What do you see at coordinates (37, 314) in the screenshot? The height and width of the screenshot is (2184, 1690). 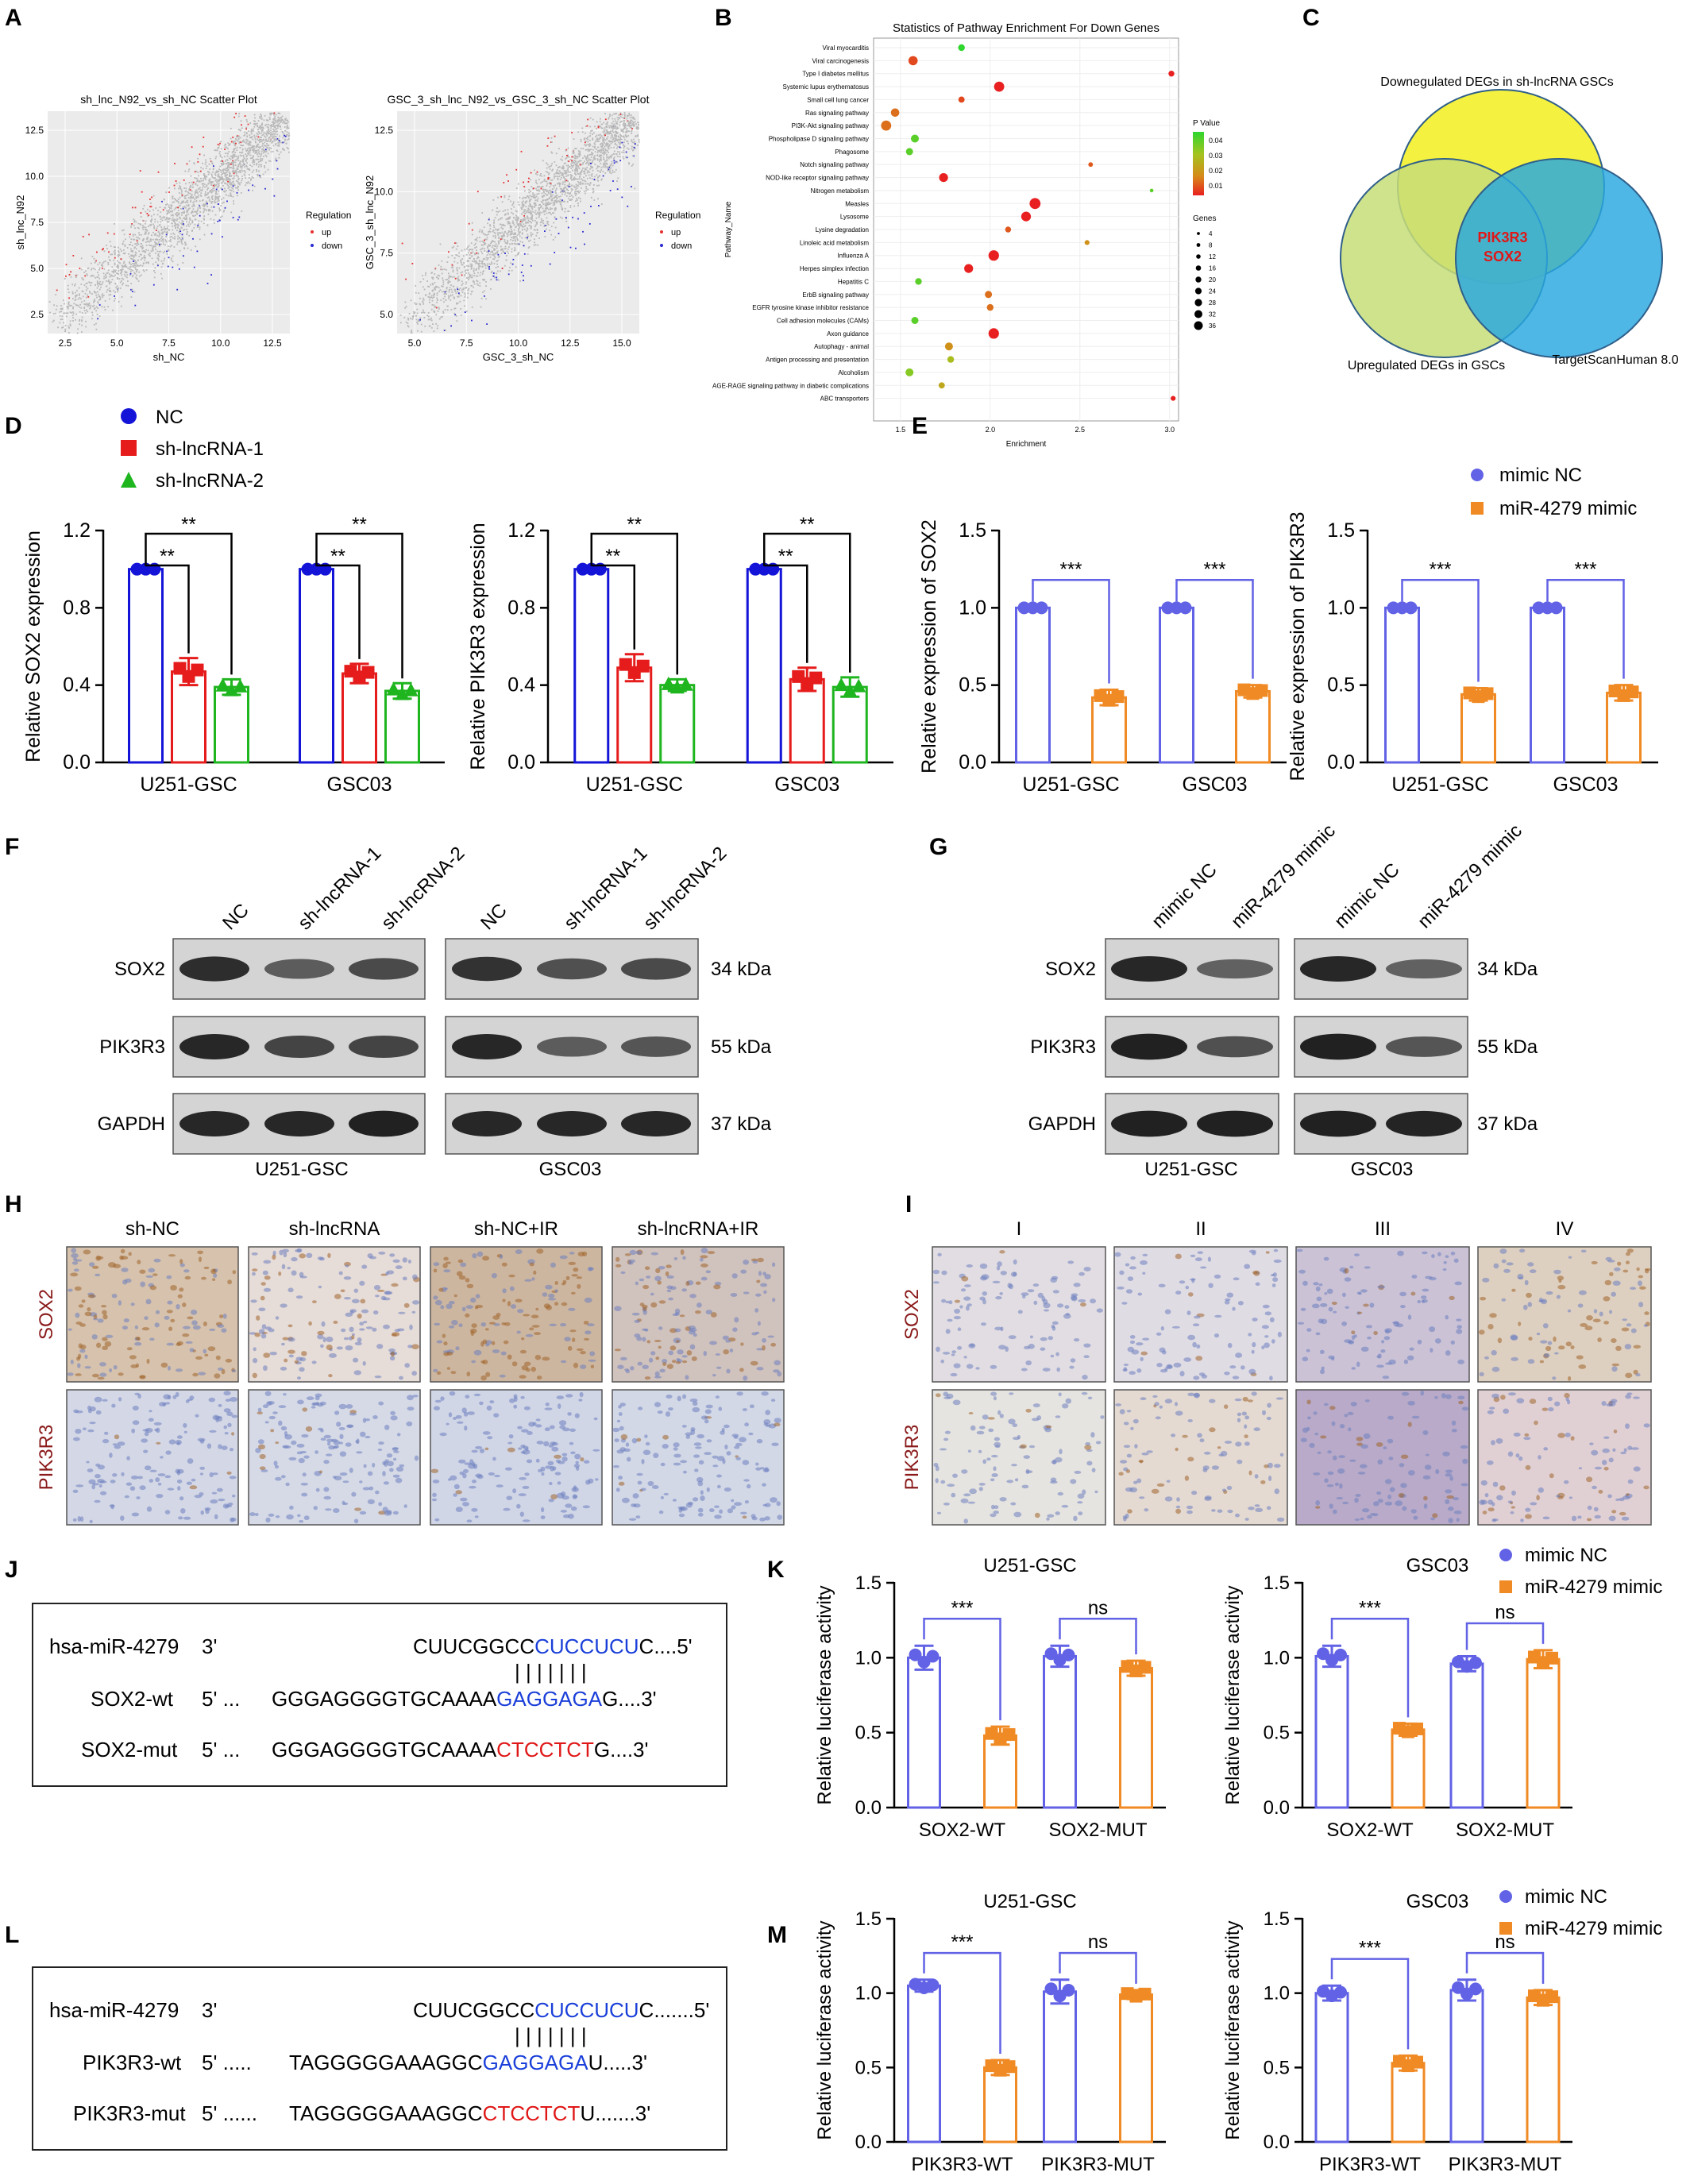 I see `y-tick-label: 2.5` at bounding box center [37, 314].